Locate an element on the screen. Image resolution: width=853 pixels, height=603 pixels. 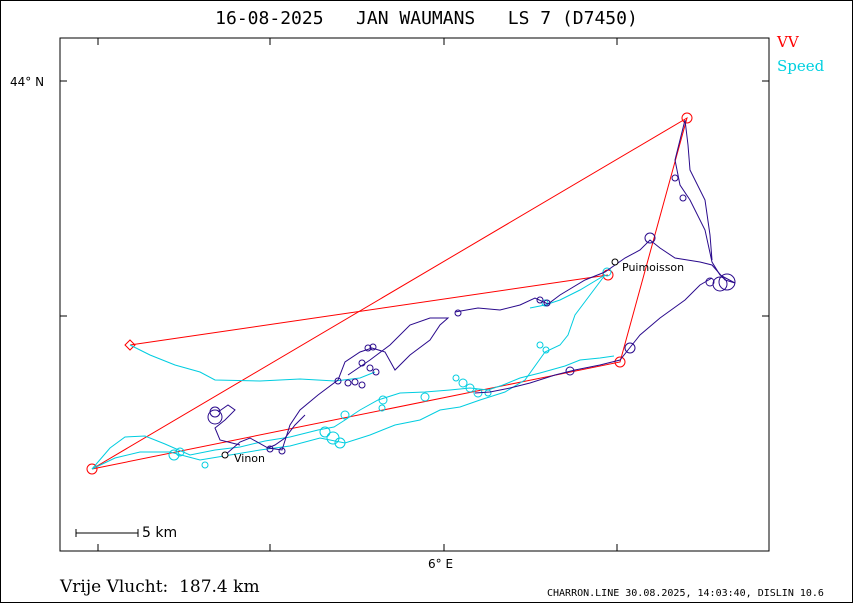
place-label: Puimoisson is located at coordinates (653, 267).